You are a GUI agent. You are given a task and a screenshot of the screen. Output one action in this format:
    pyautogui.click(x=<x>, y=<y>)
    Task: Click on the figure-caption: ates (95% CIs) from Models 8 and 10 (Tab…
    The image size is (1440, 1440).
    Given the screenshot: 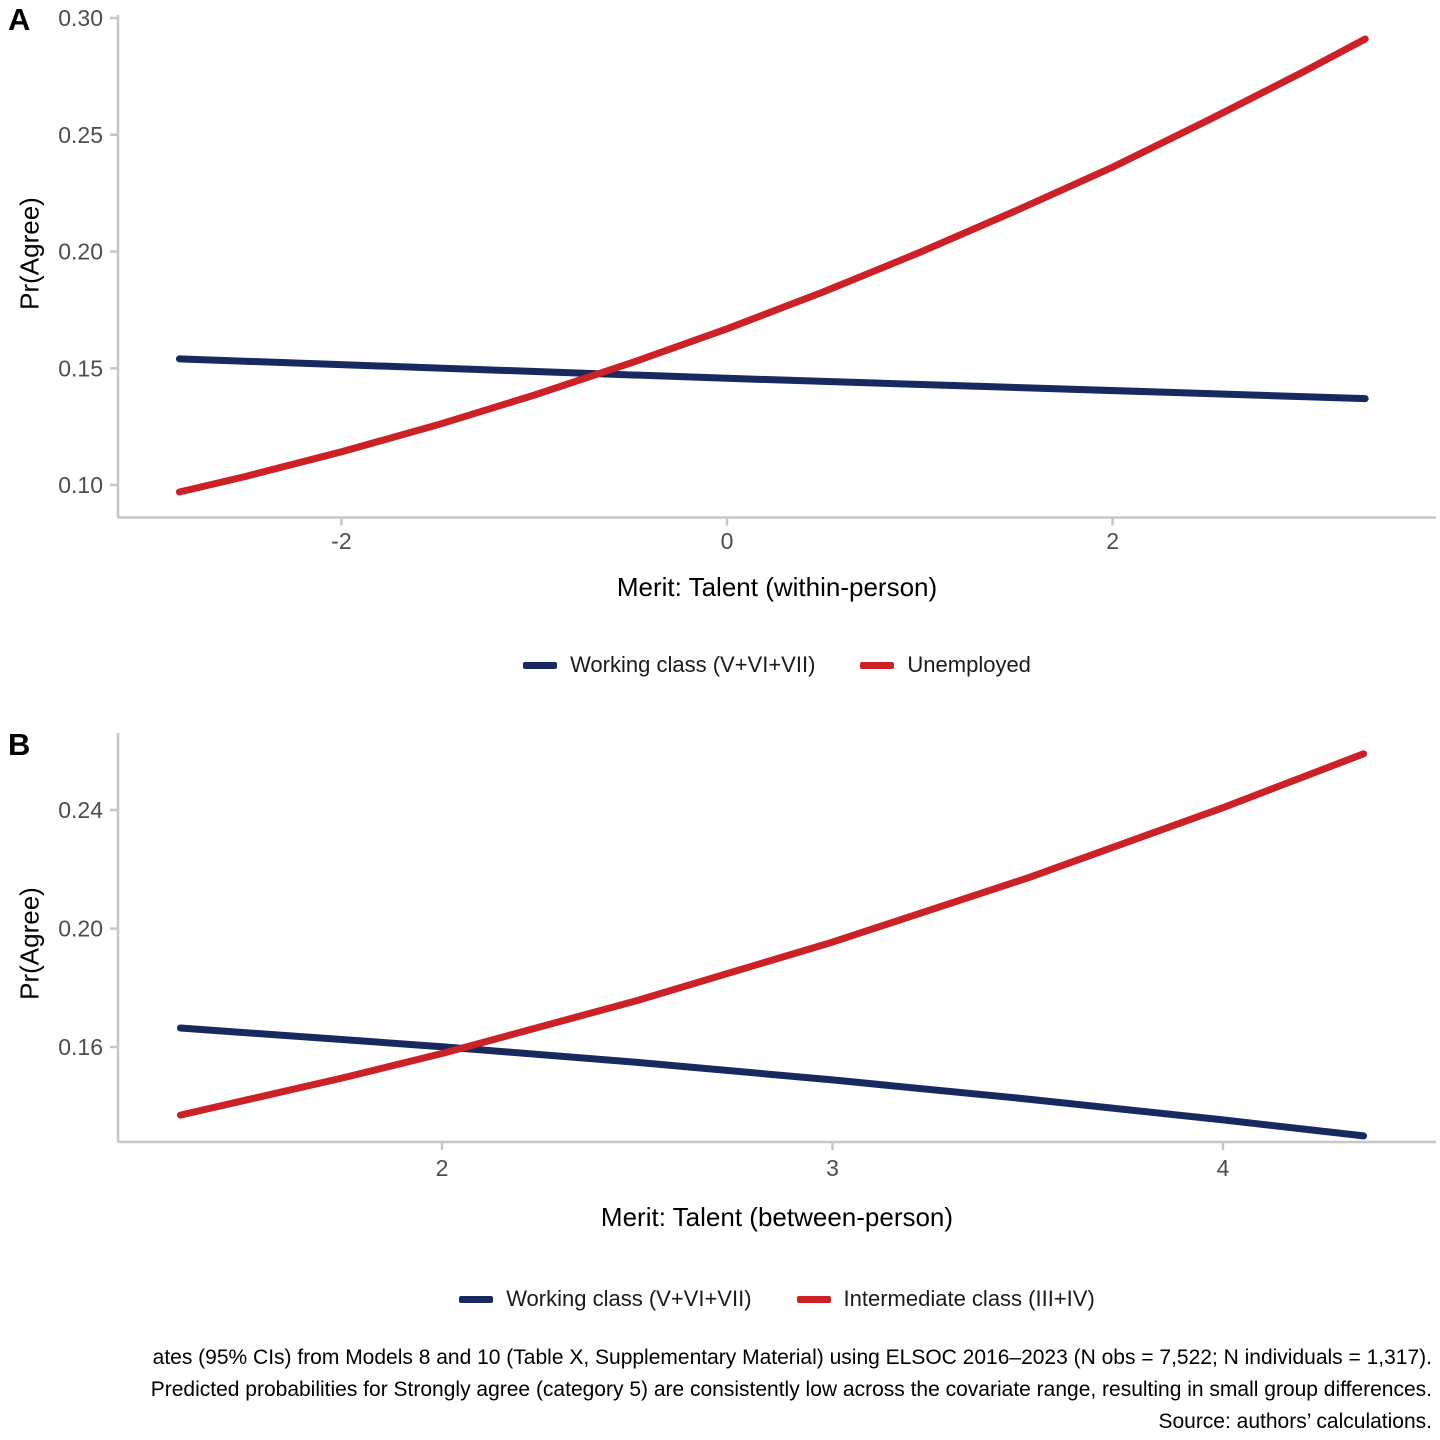 What is the action you would take?
    pyautogui.click(x=791, y=1390)
    